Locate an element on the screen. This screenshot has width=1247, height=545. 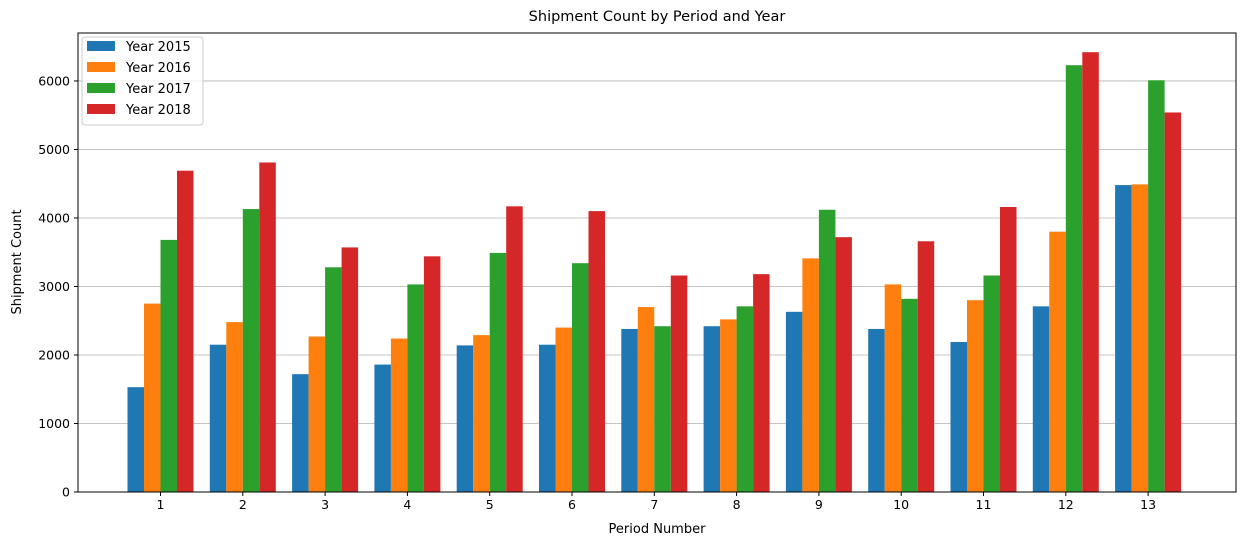
y-tick-label: 0 is located at coordinates (66, 492).